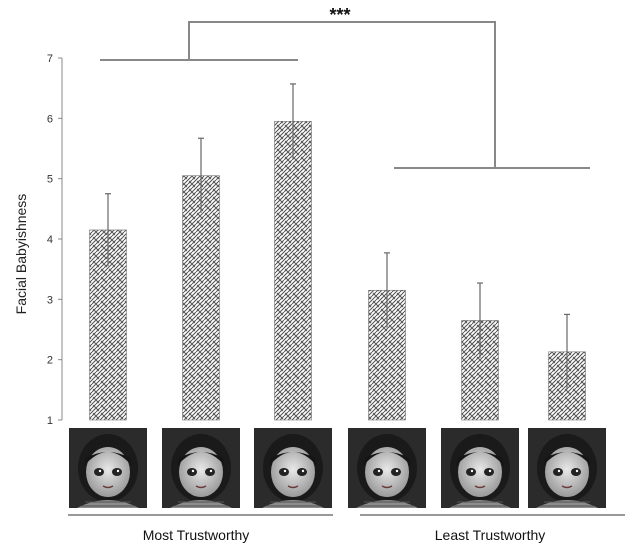  Describe the element at coordinates (21, 254) in the screenshot. I see `y-axis-label: Facial Babyishness` at that location.